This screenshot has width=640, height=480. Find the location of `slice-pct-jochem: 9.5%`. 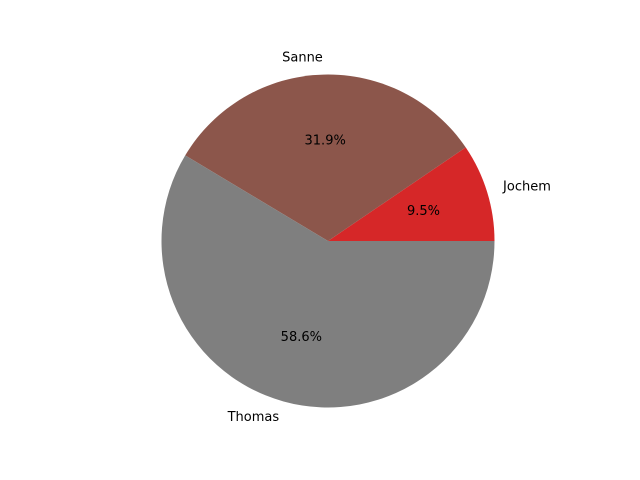

slice-pct-jochem: 9.5% is located at coordinates (423, 211).